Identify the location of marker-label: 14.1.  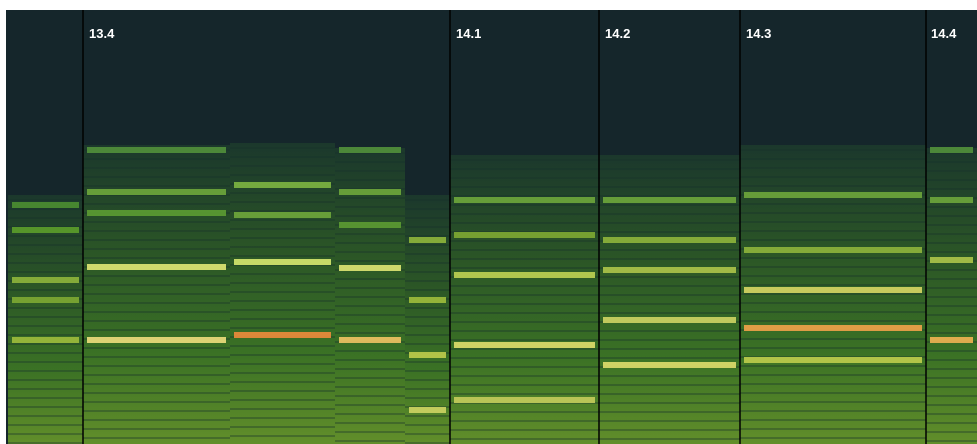
(468, 33).